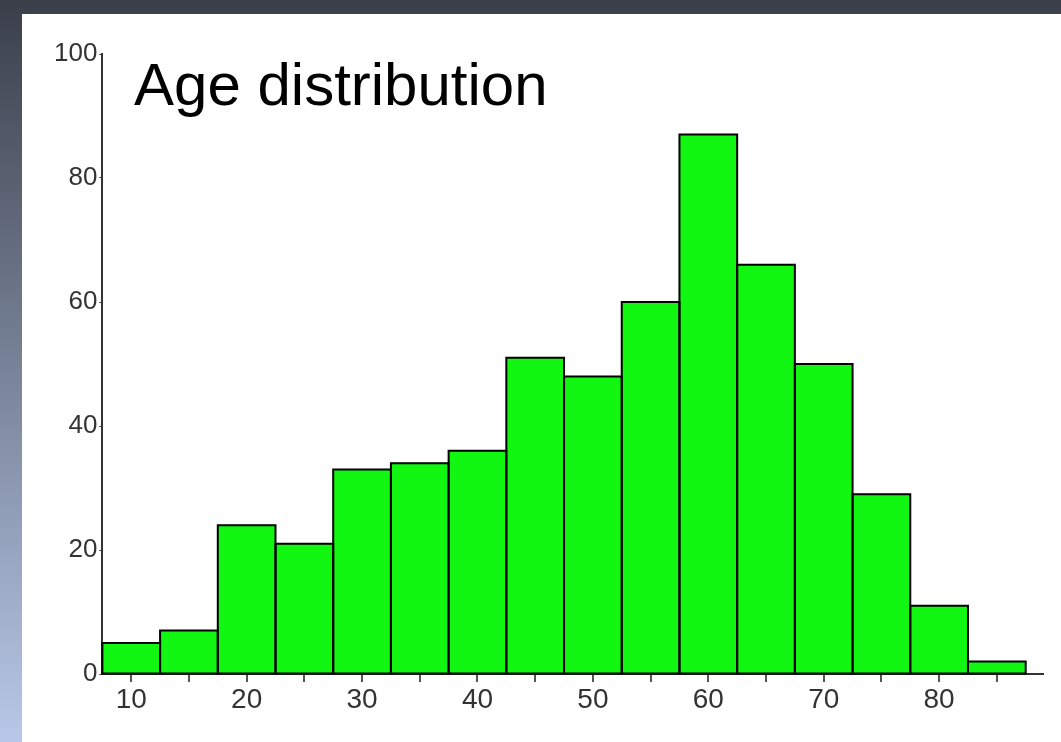 This screenshot has height=742, width=1061. Describe the element at coordinates (939, 698) in the screenshot. I see `x-tick-label: 80` at that location.